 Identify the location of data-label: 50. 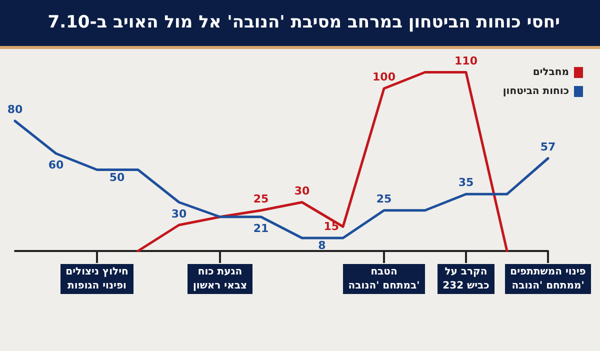
(117, 177).